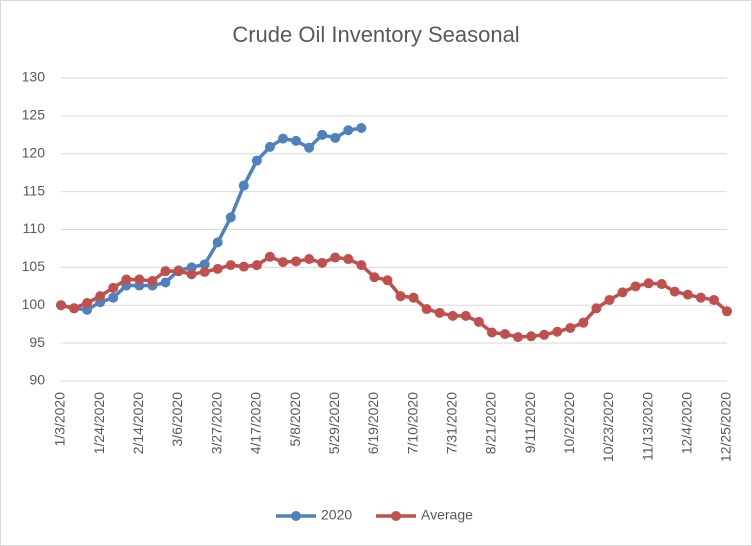 The image size is (752, 546). I want to click on legend-label: 2020, so click(336, 515).